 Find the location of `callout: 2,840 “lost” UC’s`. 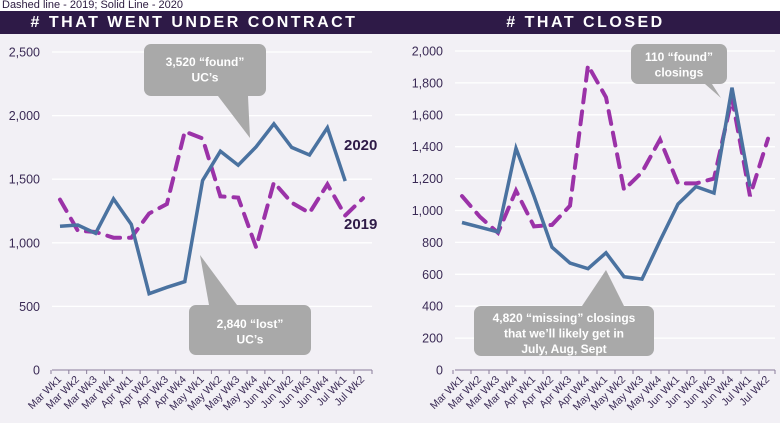

callout: 2,840 “lost” UC’s is located at coordinates (250, 305).